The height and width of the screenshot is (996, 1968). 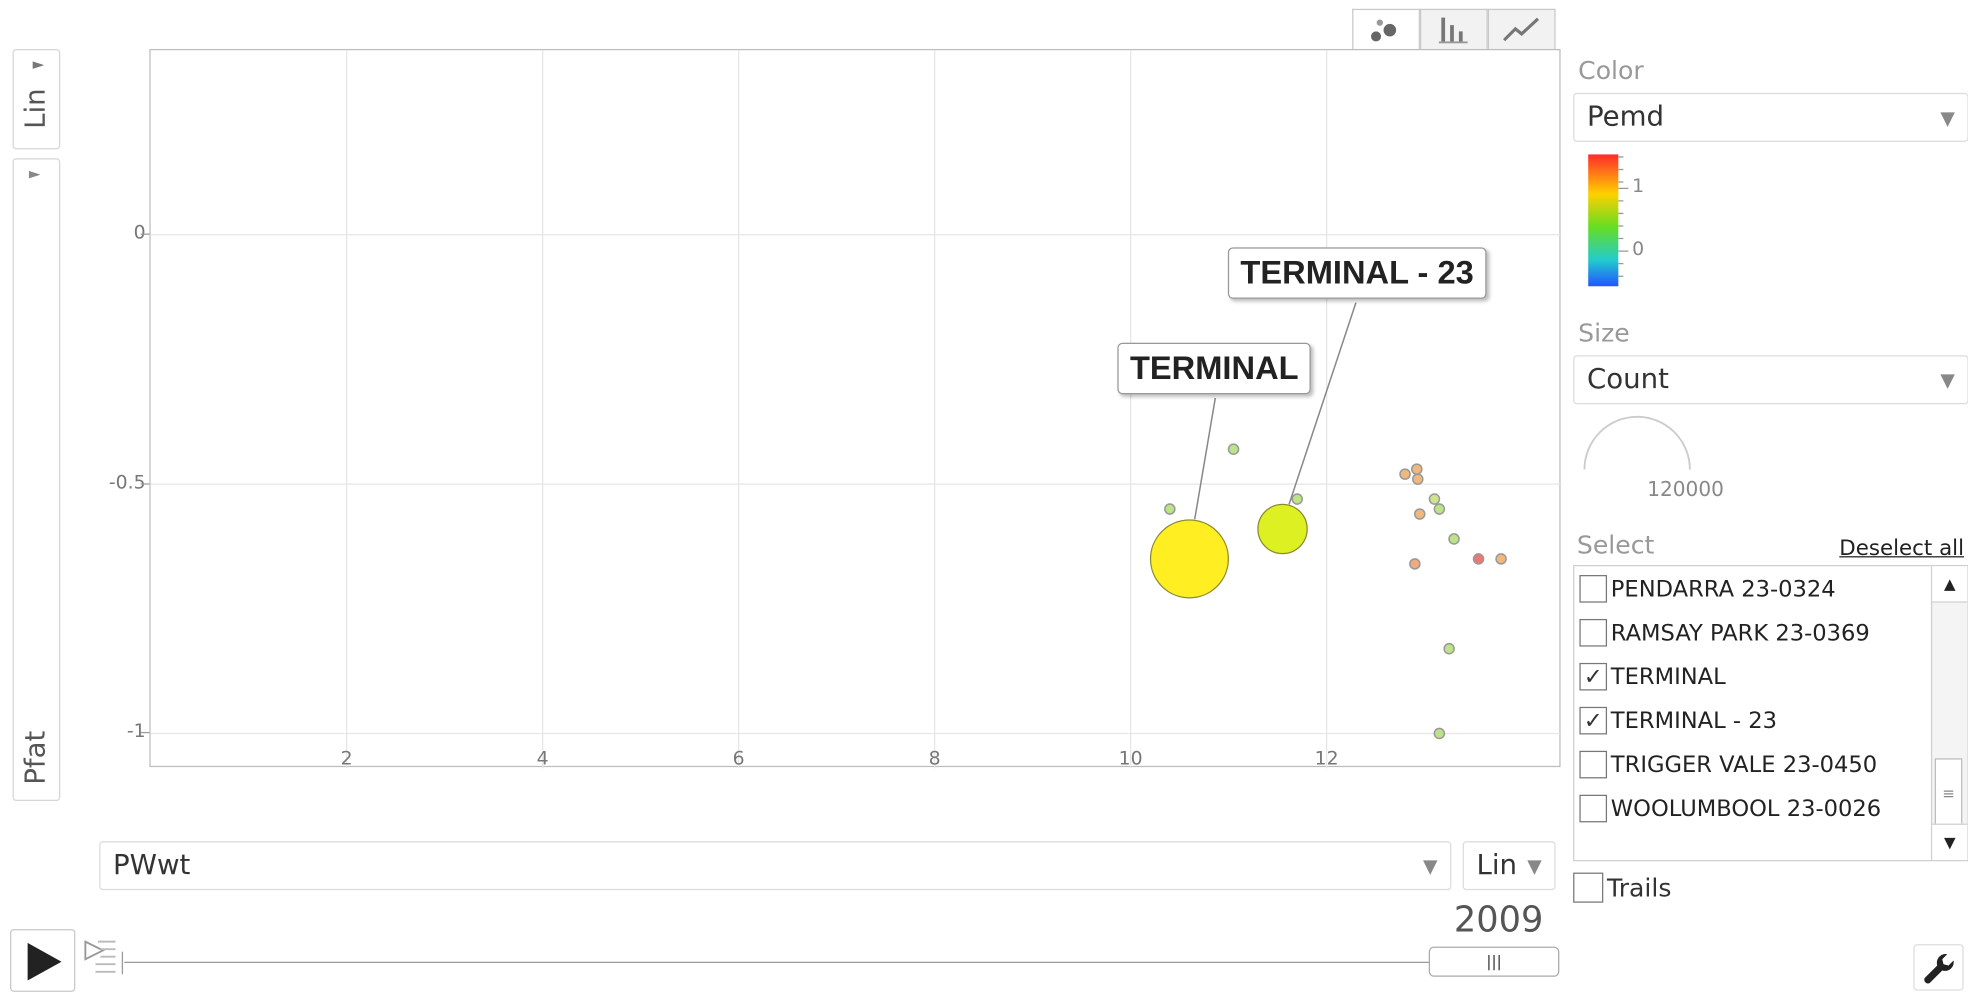 I want to click on timeline-track, so click(x=783, y=962).